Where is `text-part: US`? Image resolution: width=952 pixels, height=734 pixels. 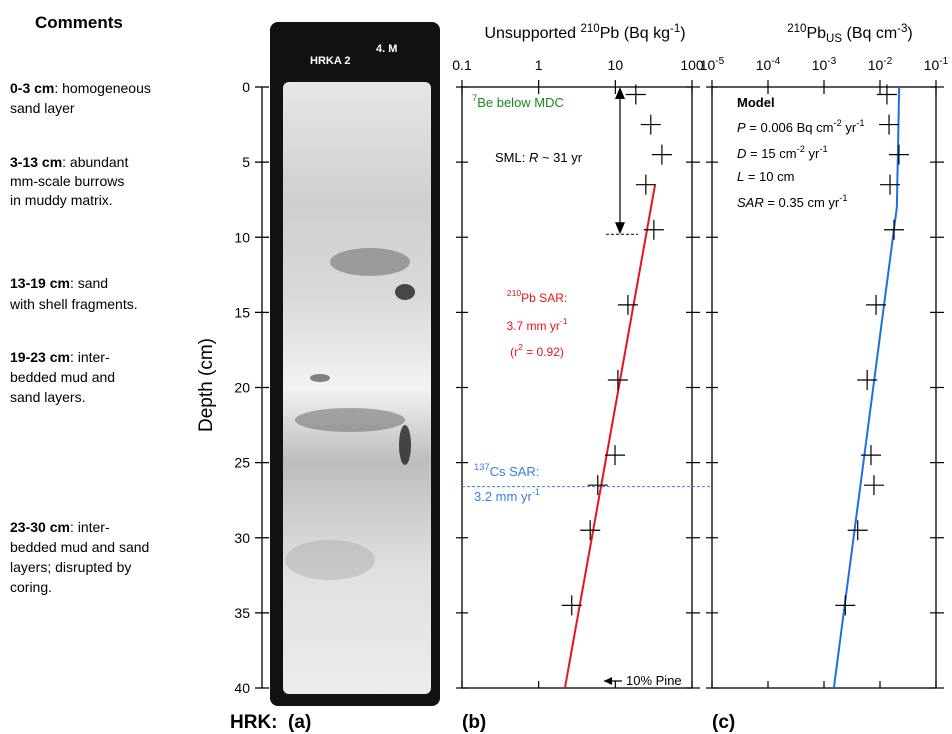
text-part: US is located at coordinates (834, 39).